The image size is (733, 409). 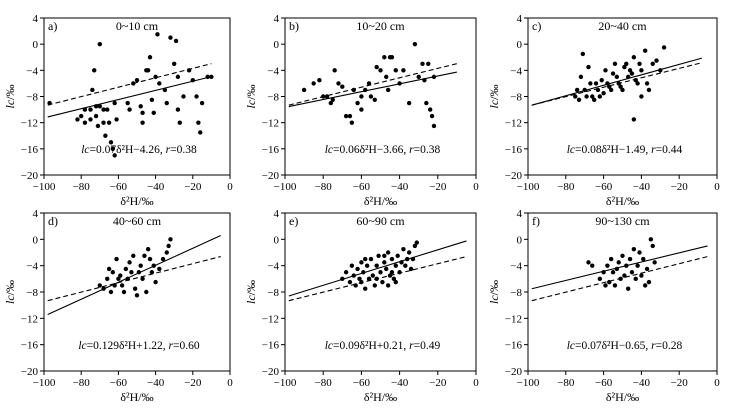 I want to click on y-tick-label: −16, so click(x=514, y=150).